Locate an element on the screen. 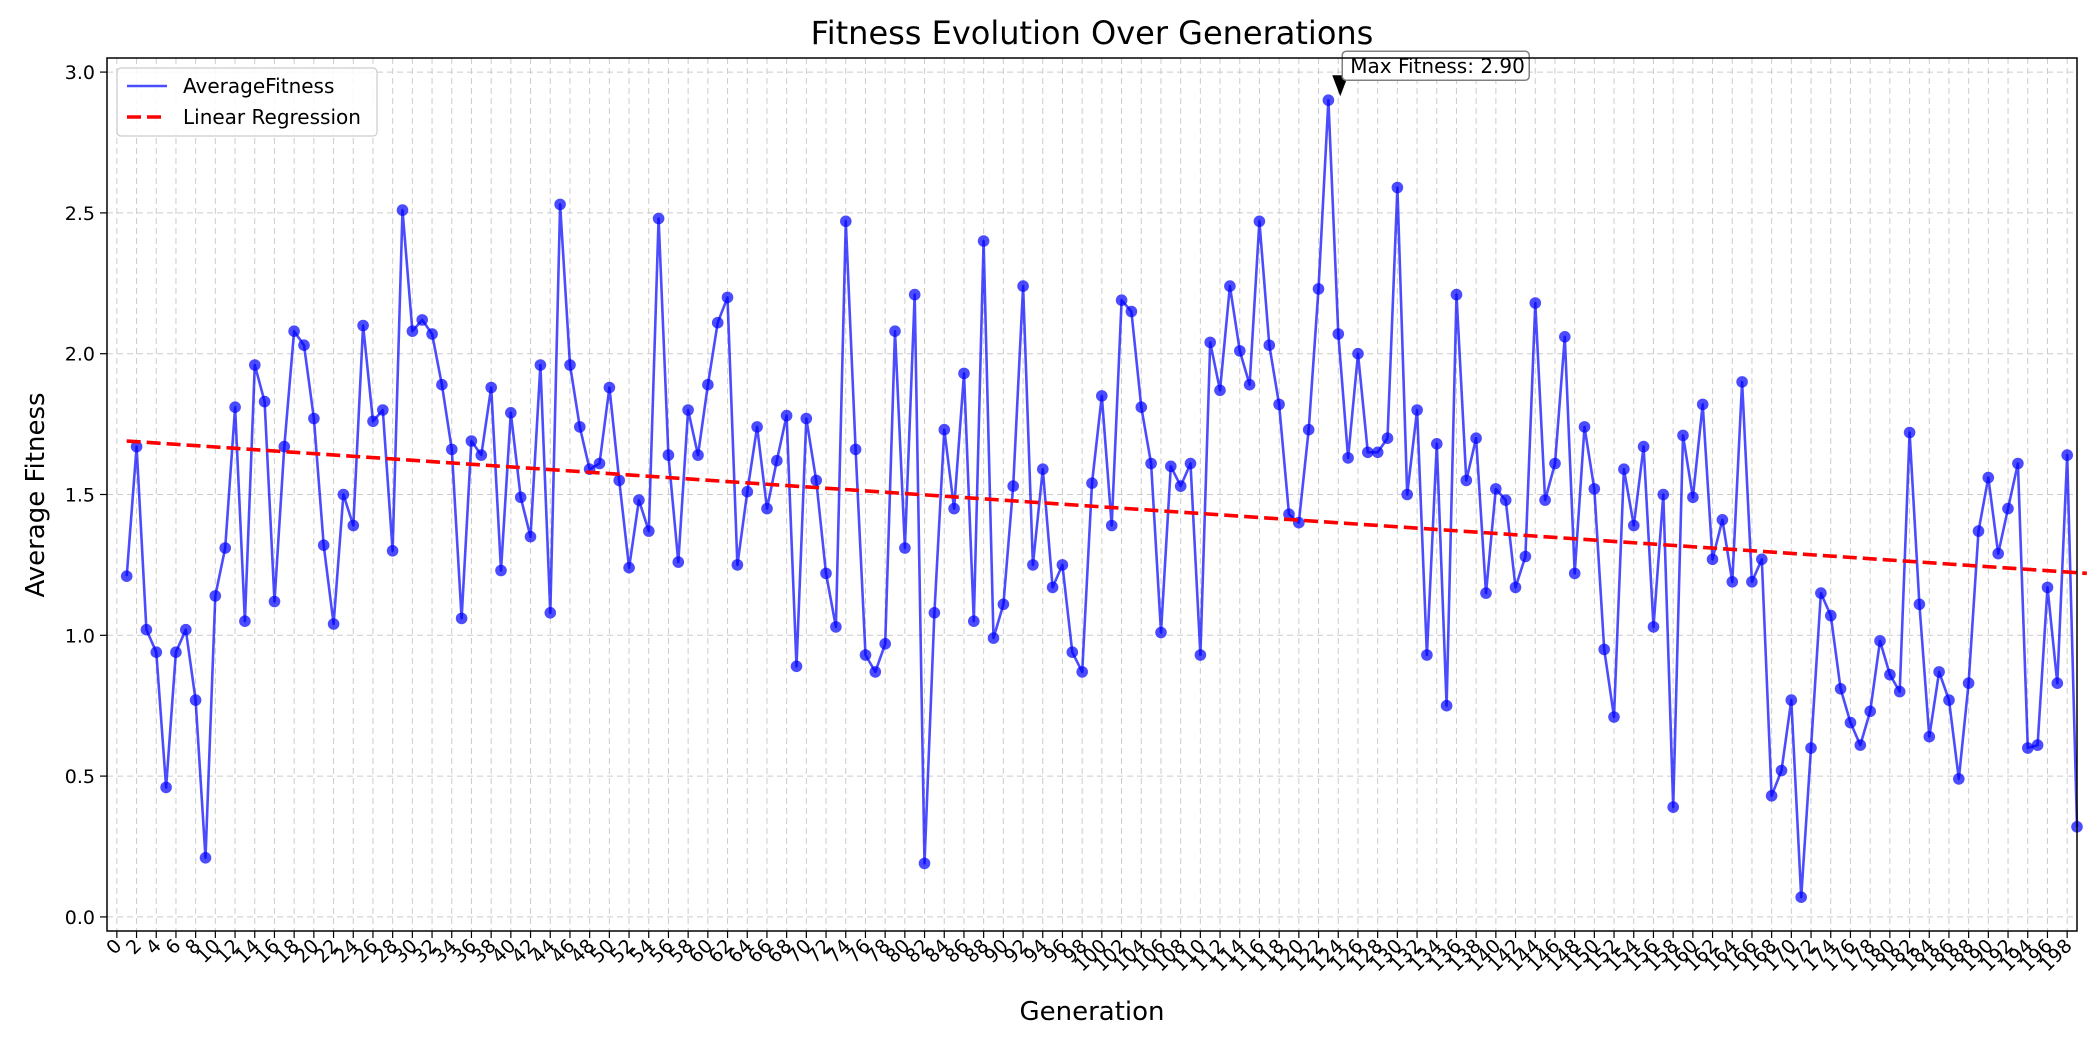 This screenshot has width=2100, height=1050. y-tick-label: 0.0 is located at coordinates (80, 918).